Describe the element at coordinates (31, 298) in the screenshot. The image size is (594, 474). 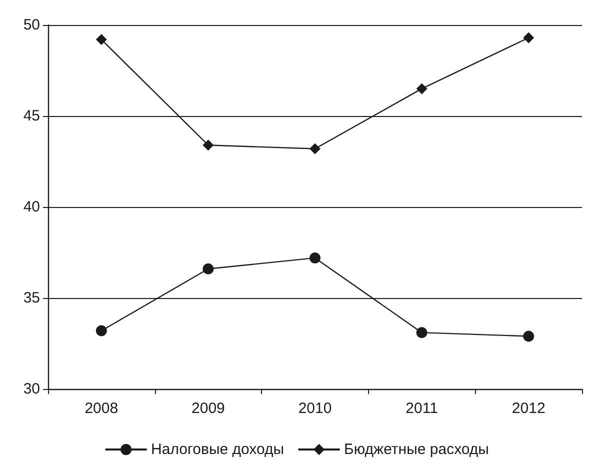
I see `y-tick-label: 35` at that location.